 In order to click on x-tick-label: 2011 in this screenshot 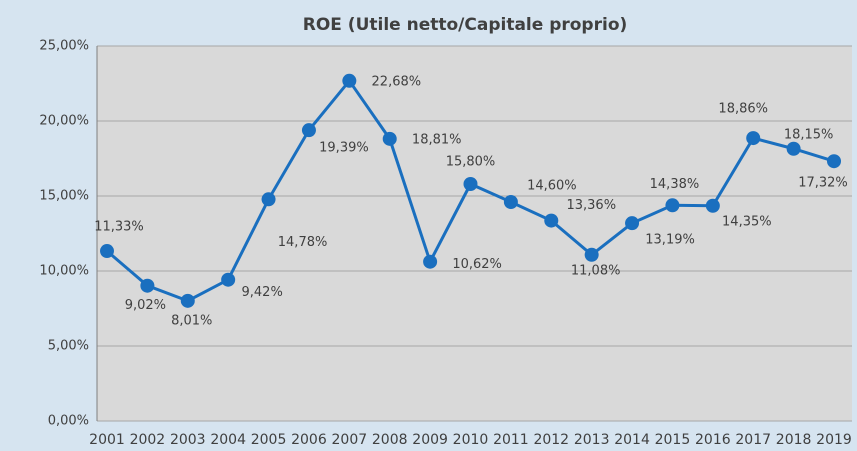, I will do `click(511, 440)`.